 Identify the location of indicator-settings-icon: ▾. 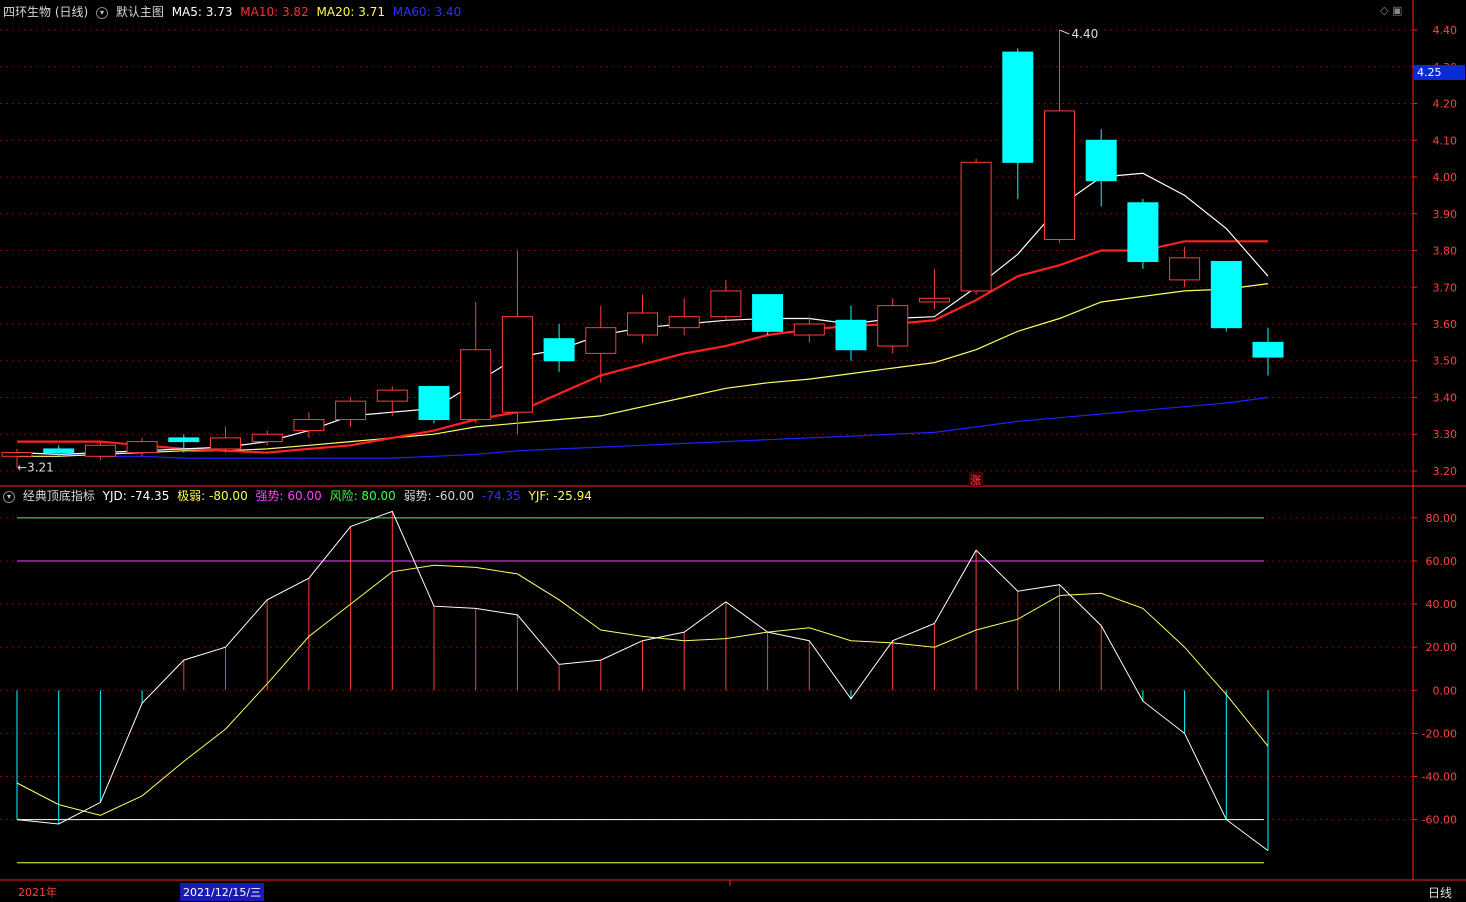
(9, 496).